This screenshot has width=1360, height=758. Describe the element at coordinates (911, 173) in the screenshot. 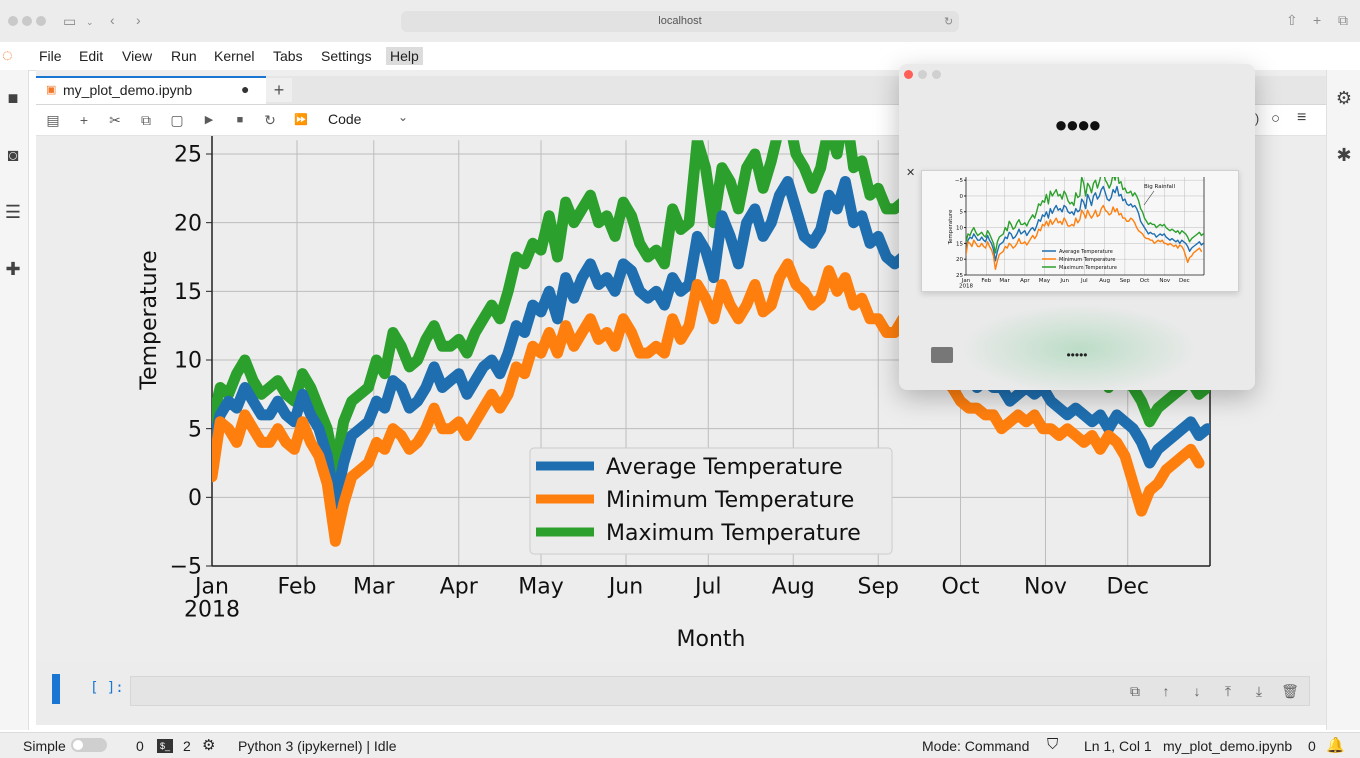

I see `thumbnail-close-icon: ✕` at that location.